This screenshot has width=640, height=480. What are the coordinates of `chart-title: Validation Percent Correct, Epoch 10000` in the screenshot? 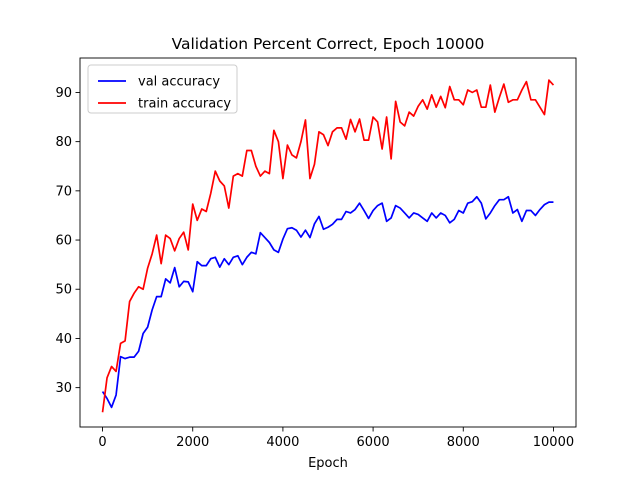 It's located at (328, 44).